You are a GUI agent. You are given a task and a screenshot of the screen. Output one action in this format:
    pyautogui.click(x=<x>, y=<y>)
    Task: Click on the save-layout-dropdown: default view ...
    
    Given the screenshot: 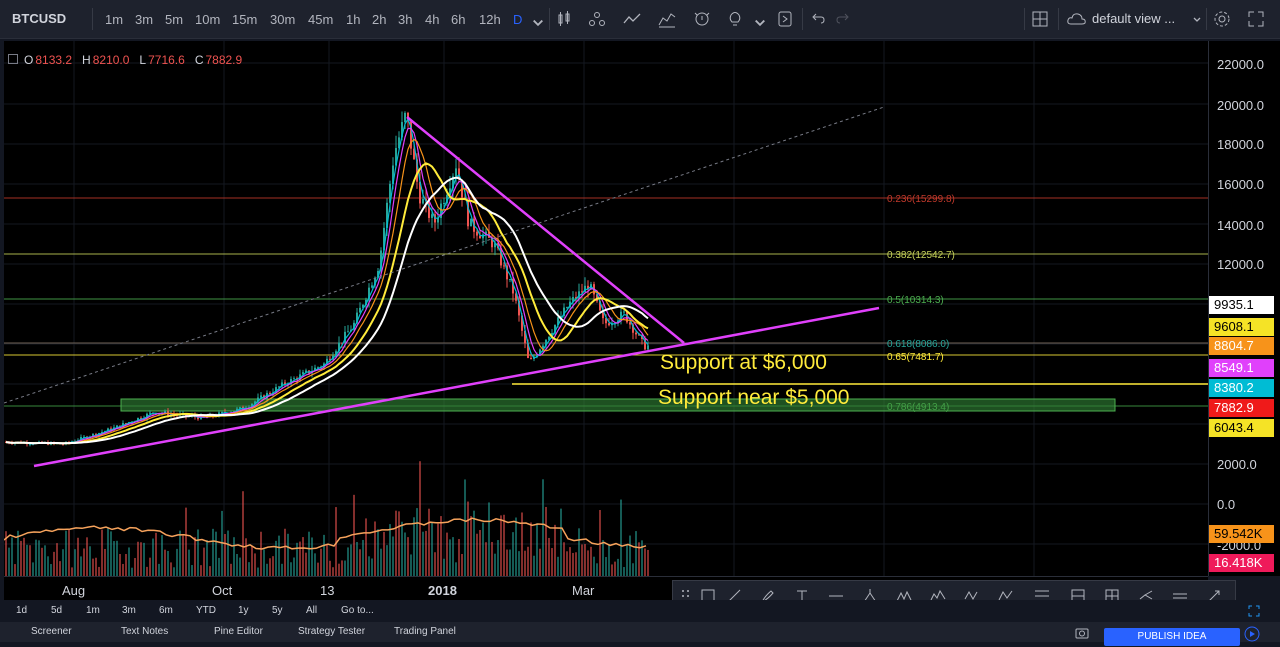 What is the action you would take?
    pyautogui.click(x=1133, y=19)
    